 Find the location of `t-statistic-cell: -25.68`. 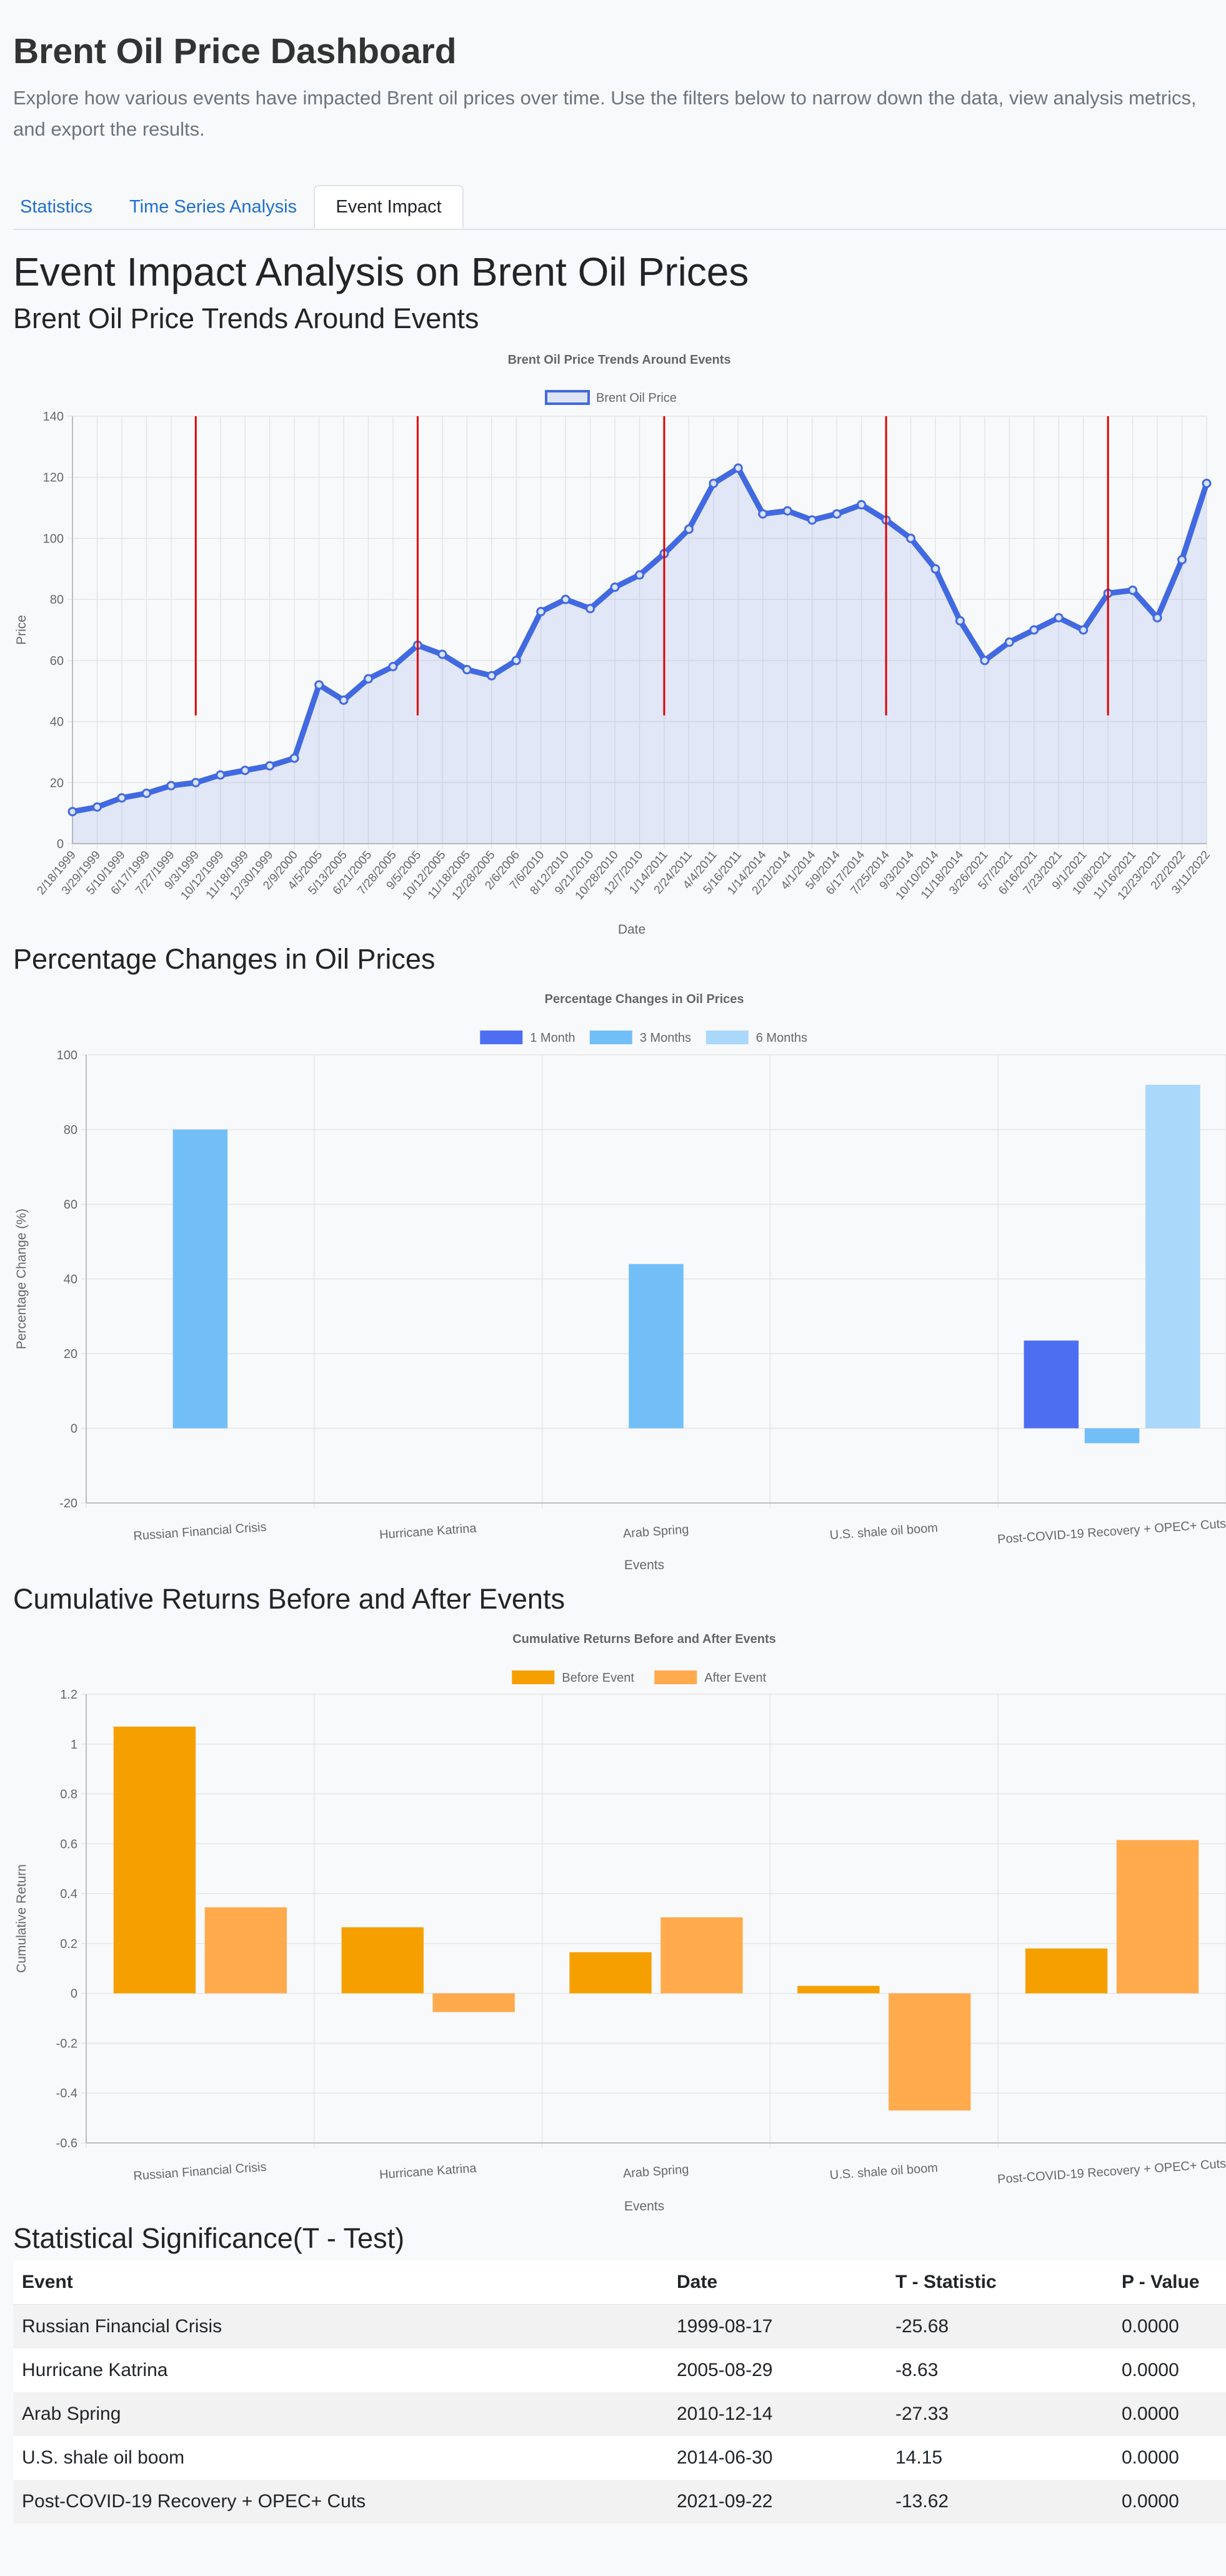

t-statistic-cell: -25.68 is located at coordinates (922, 2326).